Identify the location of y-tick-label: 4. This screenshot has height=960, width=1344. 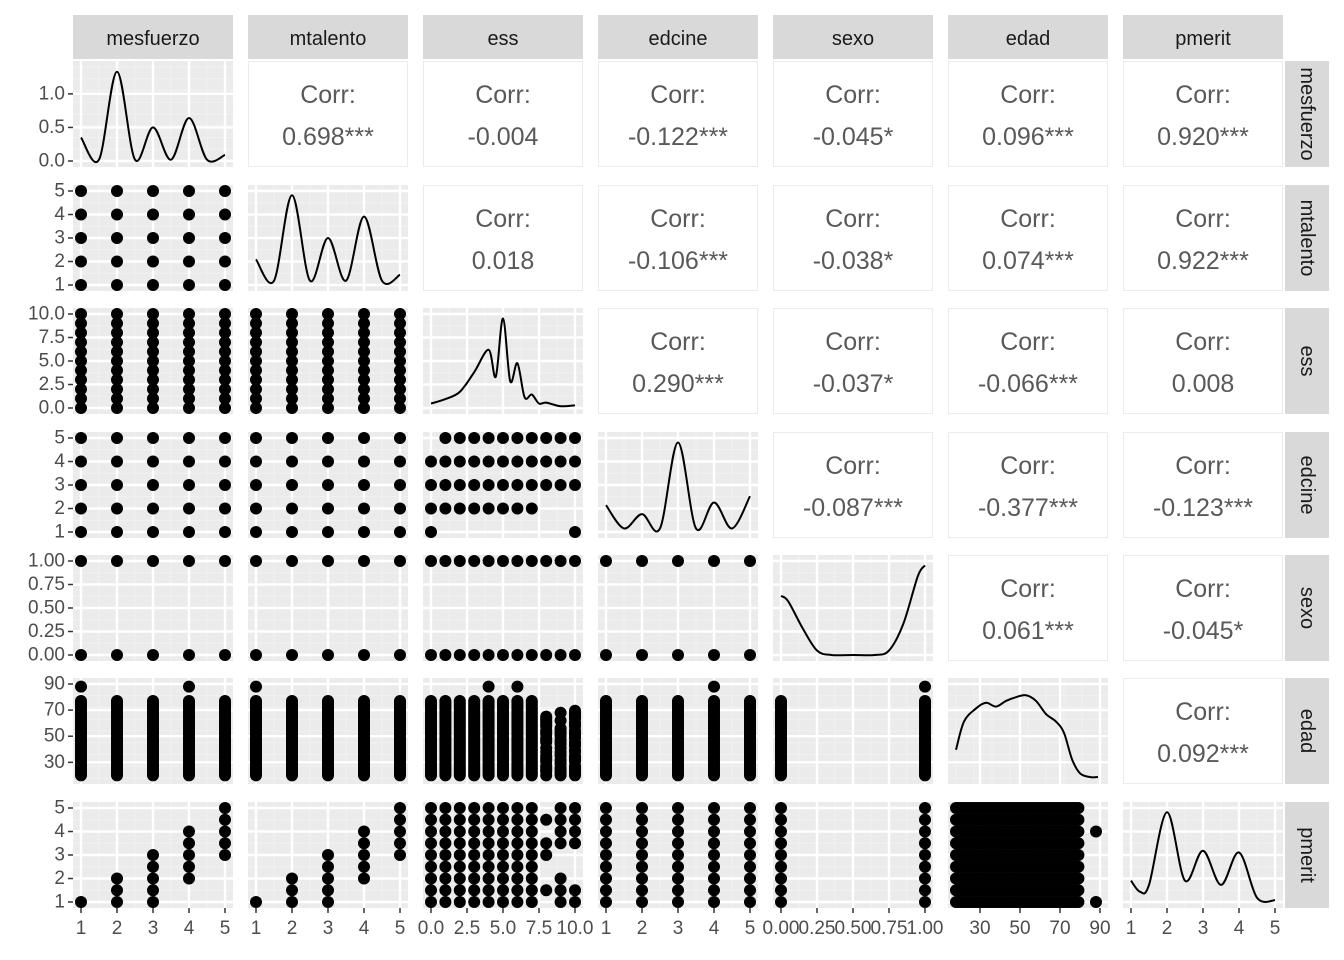
(59, 831).